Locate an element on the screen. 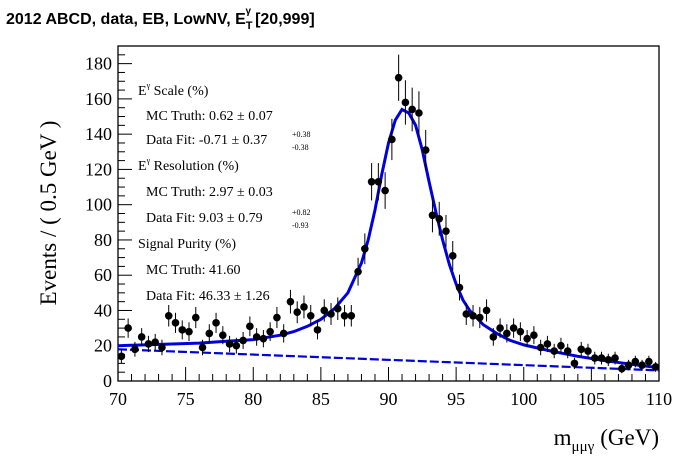  res-title: Eγ Resolution (%) is located at coordinates (188, 165).